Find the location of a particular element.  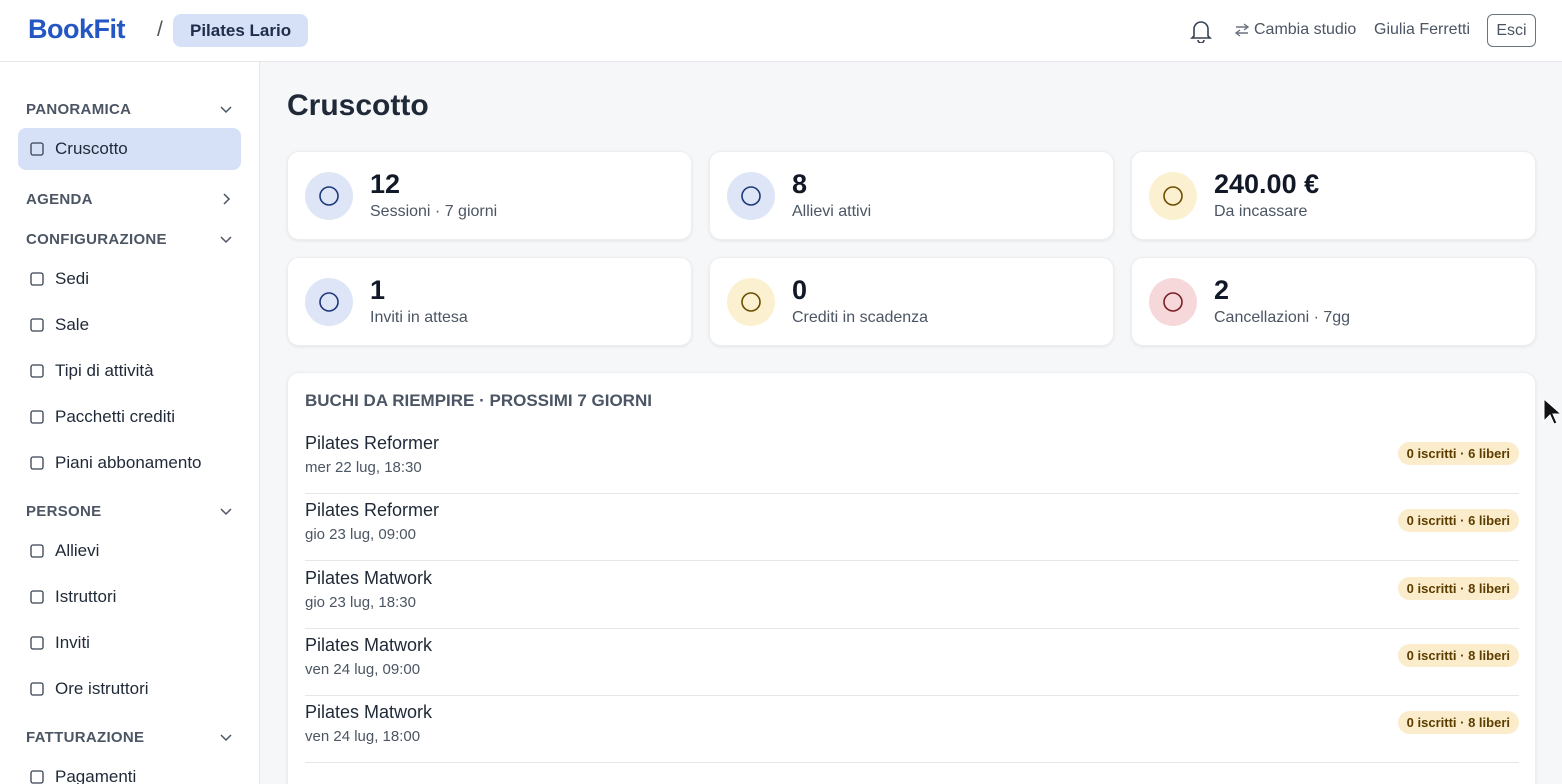

section-title: FATTURAZIONE is located at coordinates (85, 737).